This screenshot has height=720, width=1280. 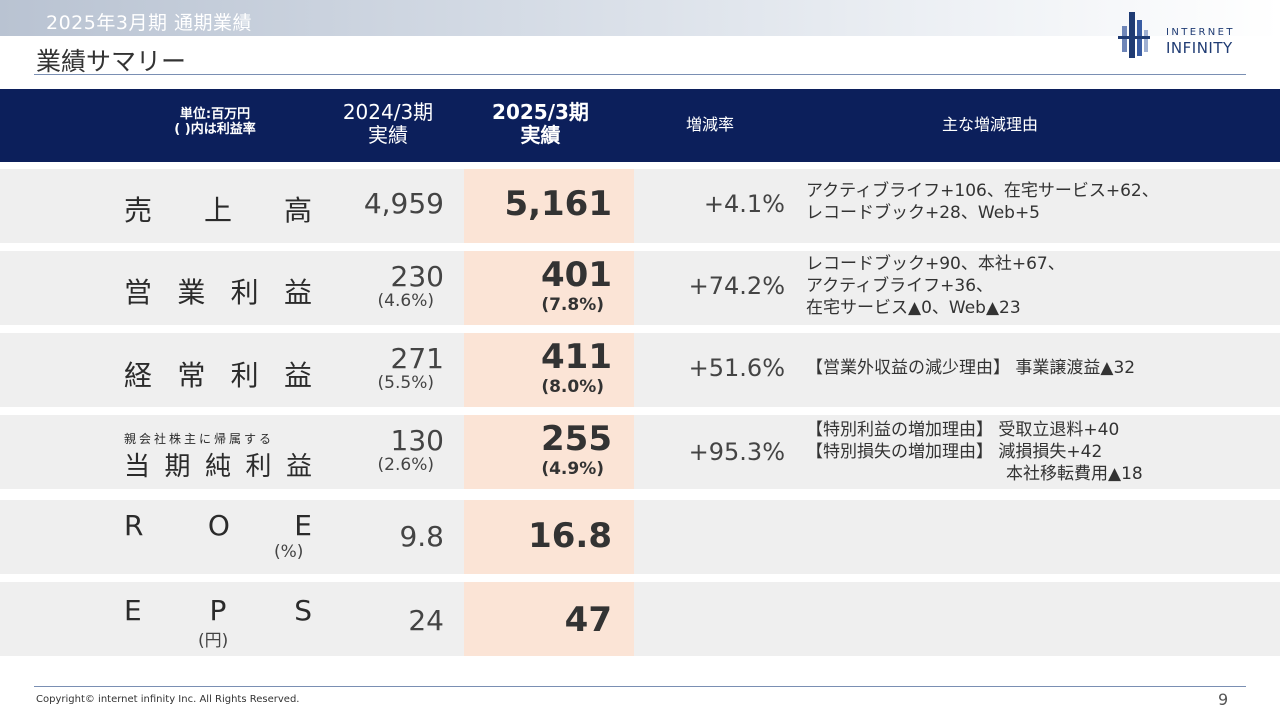 I want to click on prev-value: 9.8, so click(x=421, y=536).